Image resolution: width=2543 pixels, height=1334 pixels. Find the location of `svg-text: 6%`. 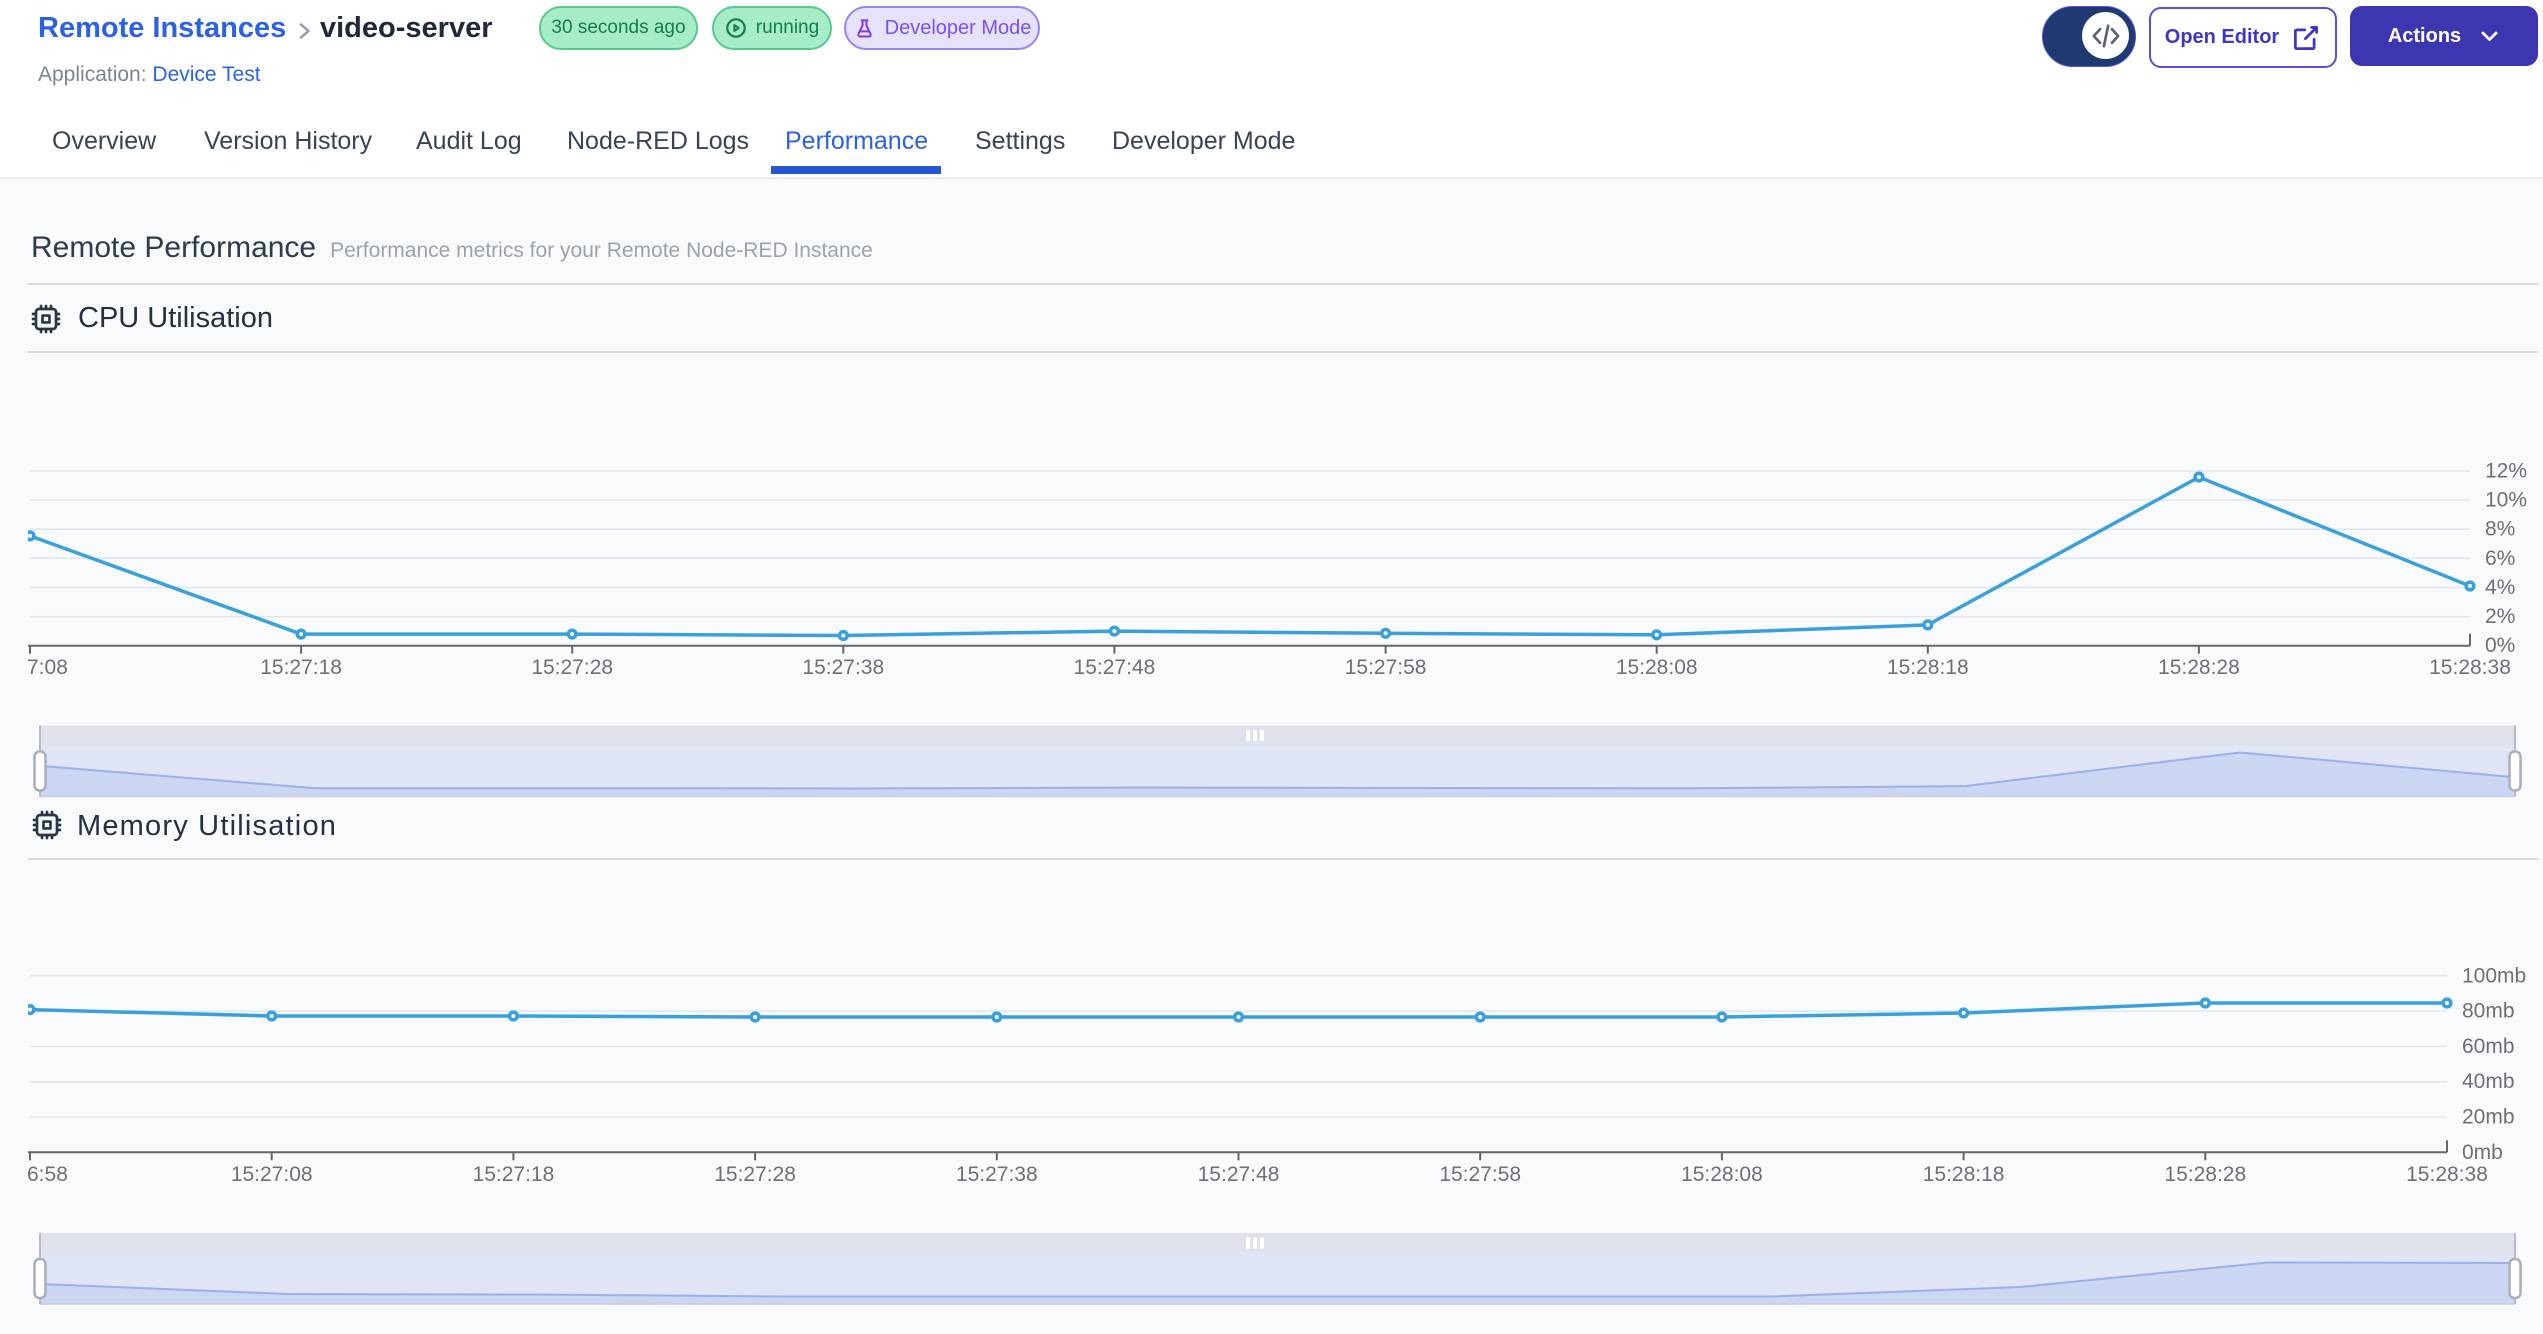

svg-text: 6% is located at coordinates (2500, 558).